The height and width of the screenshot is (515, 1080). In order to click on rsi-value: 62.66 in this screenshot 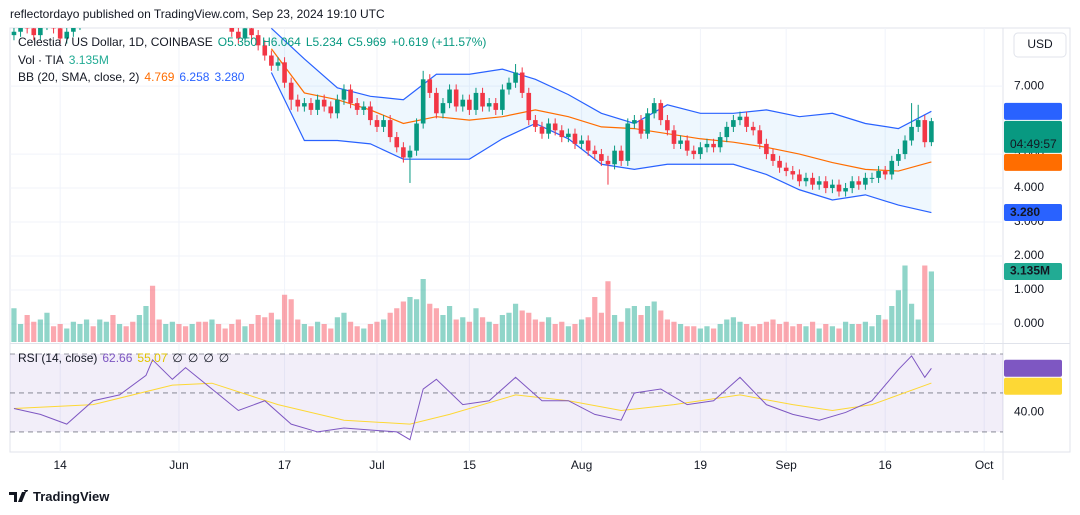, I will do `click(117, 358)`.